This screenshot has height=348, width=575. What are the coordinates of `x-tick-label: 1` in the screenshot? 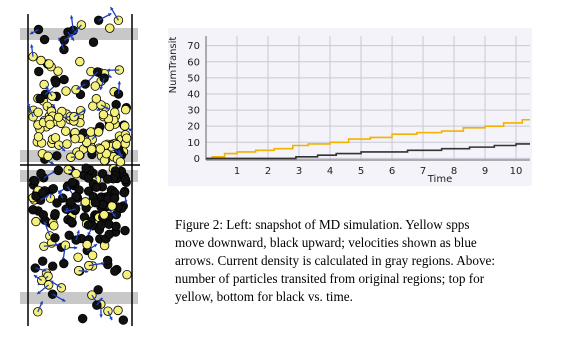 It's located at (237, 171).